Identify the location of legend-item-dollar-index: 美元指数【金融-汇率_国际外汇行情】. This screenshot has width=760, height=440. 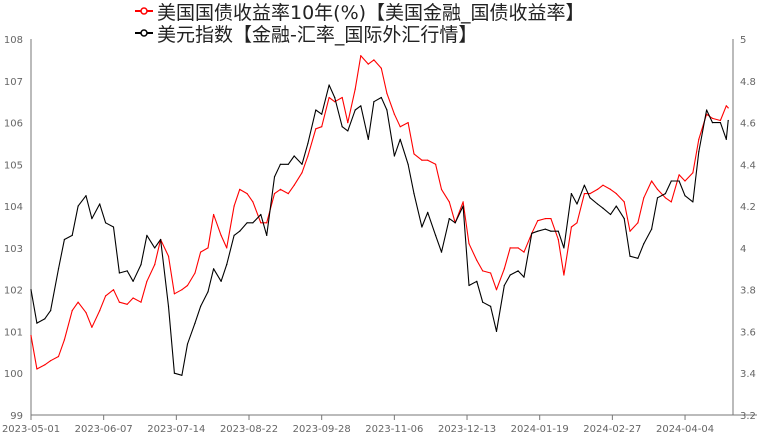
(395, 34).